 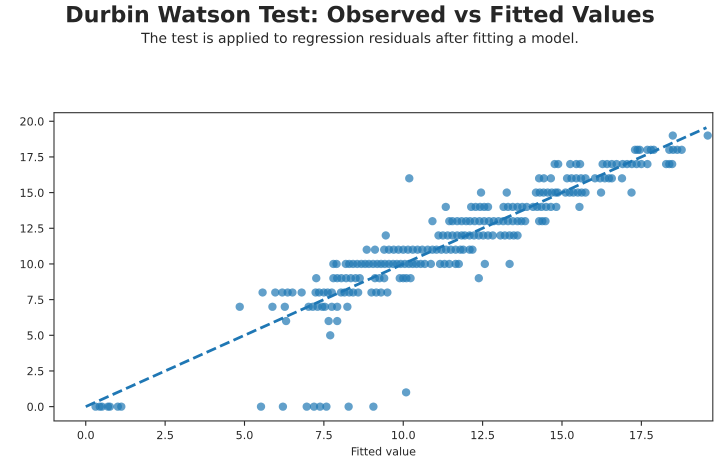 What do you see at coordinates (403, 435) in the screenshot?
I see `x-tick-label: 10.0` at bounding box center [403, 435].